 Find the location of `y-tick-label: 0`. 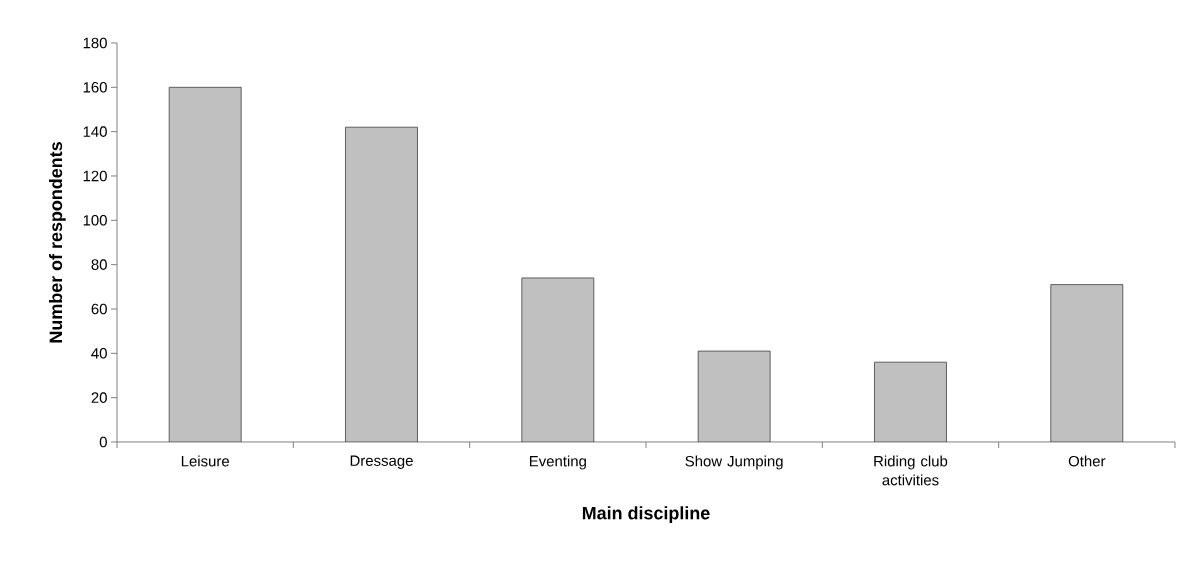

y-tick-label: 0 is located at coordinates (103, 442).